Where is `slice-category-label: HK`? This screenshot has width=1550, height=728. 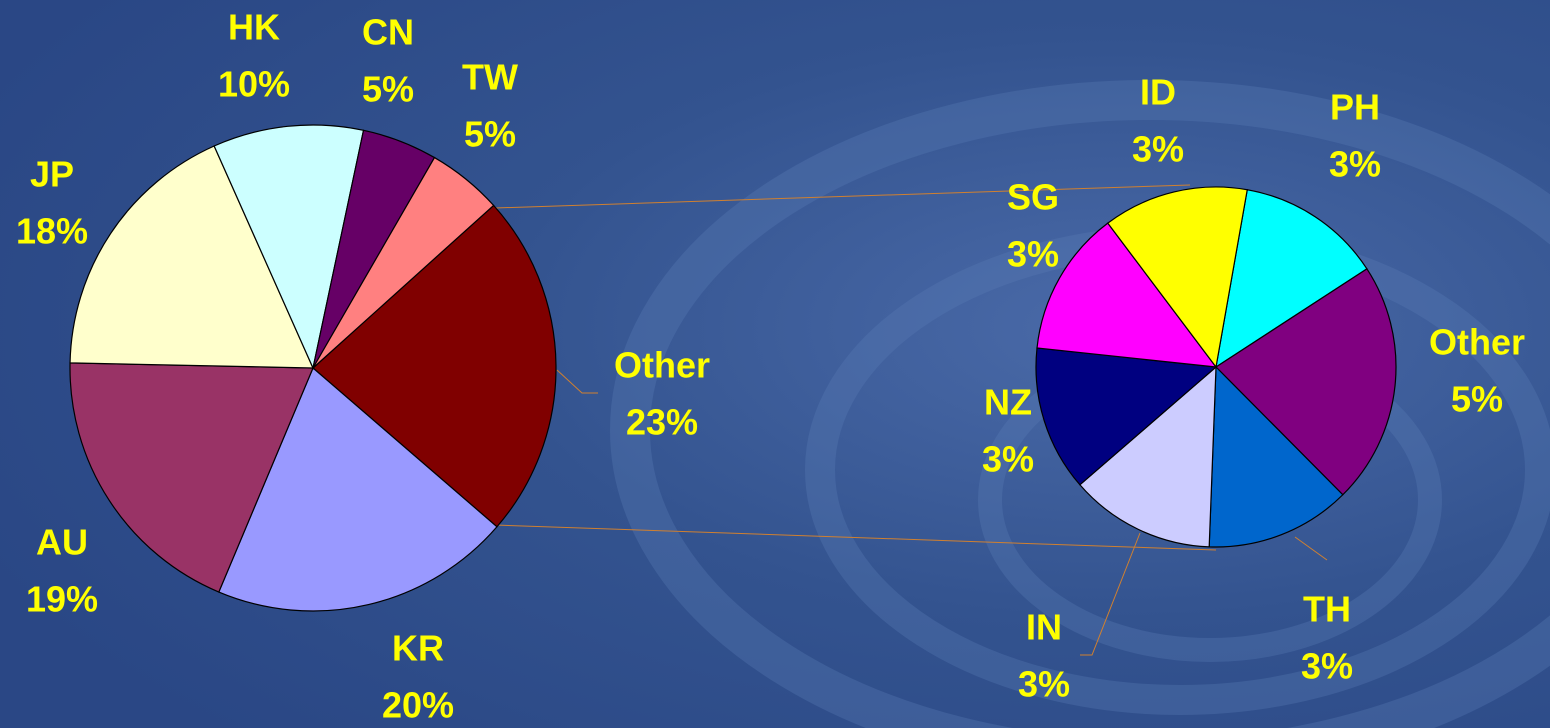
slice-category-label: HK is located at coordinates (254, 27).